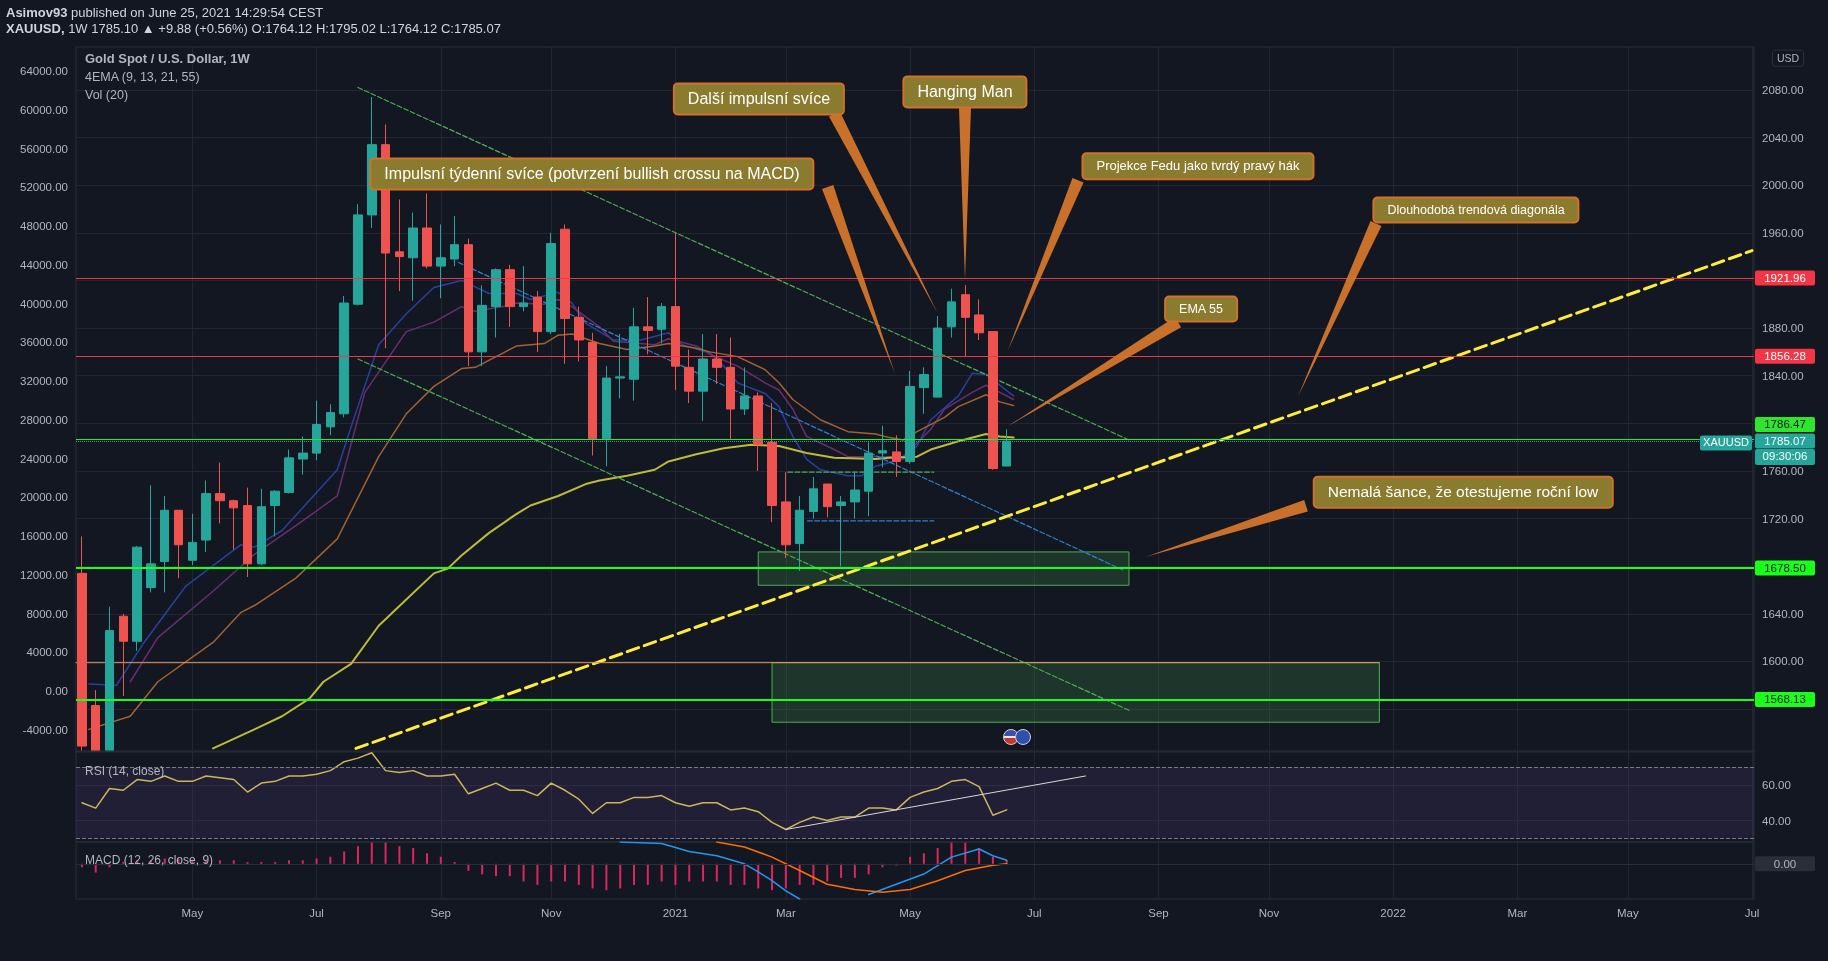  Describe the element at coordinates (47, 613) in the screenshot. I see `y2-tick-label: 8000.00` at that location.